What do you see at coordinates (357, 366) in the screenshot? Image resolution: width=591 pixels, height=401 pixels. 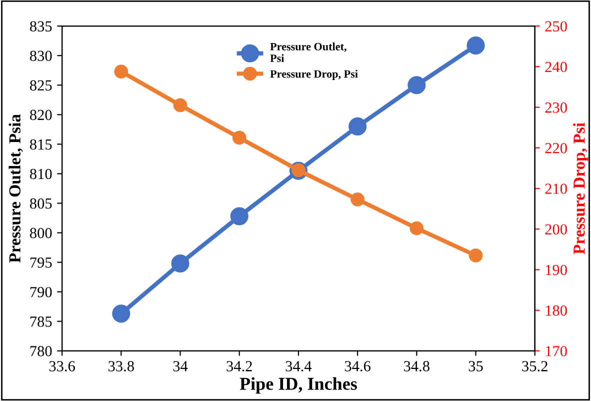 I see `x-tick-label: 34.6` at bounding box center [357, 366].